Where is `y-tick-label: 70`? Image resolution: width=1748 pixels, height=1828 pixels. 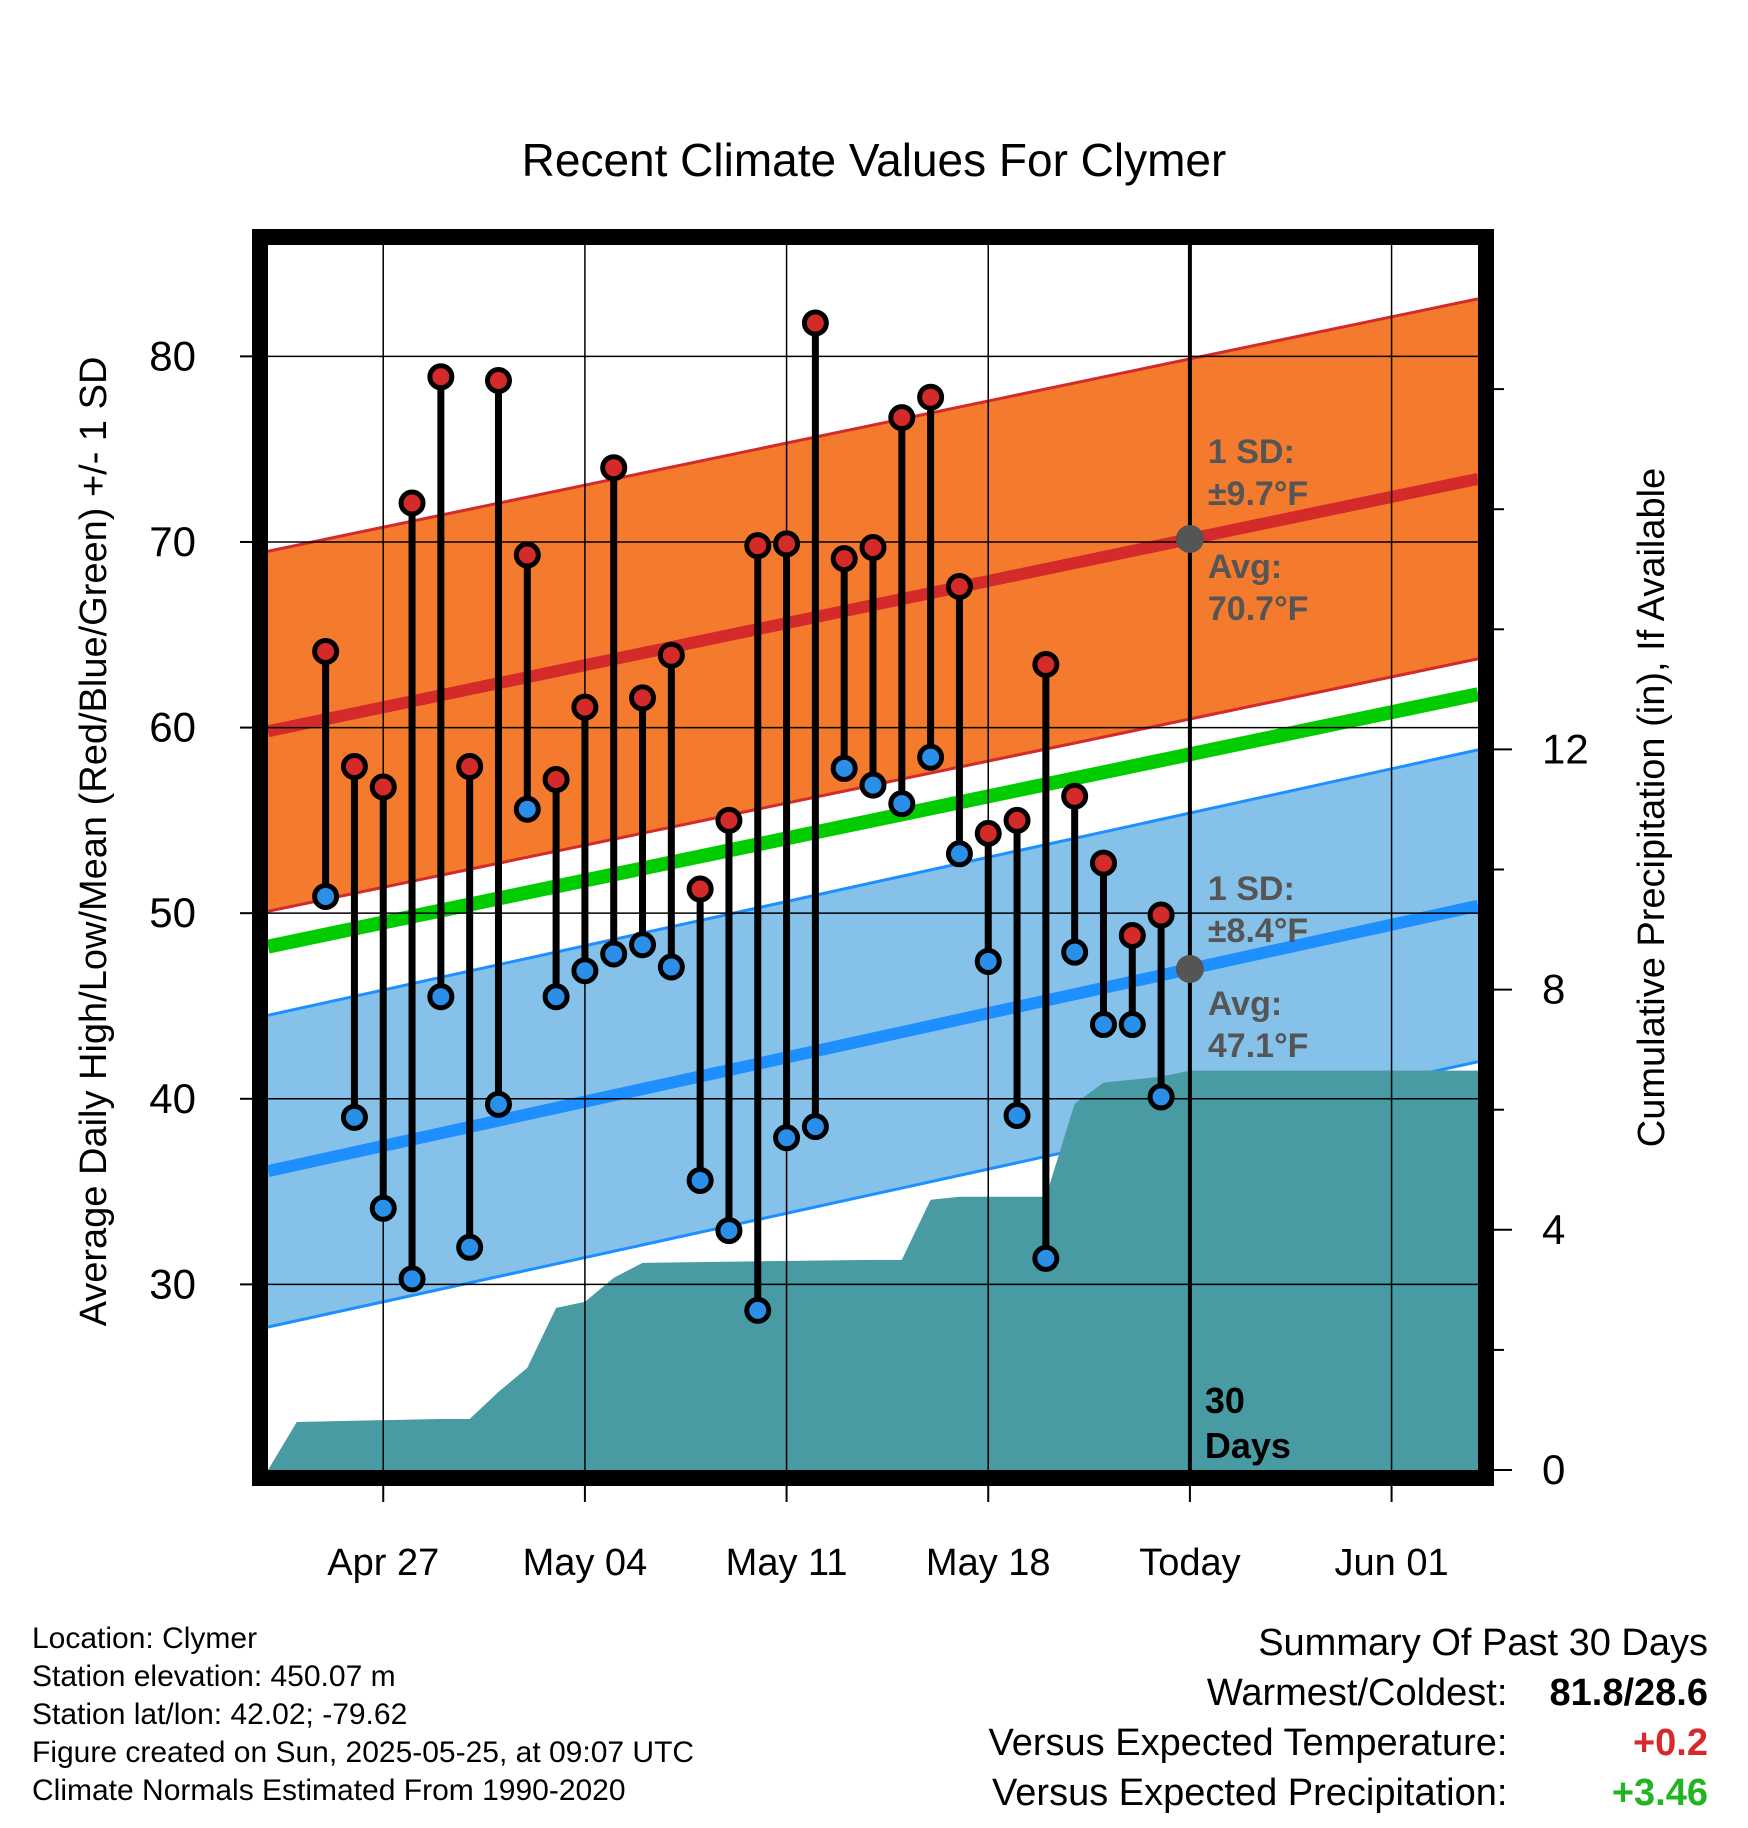 y-tick-label: 70 is located at coordinates (172, 541).